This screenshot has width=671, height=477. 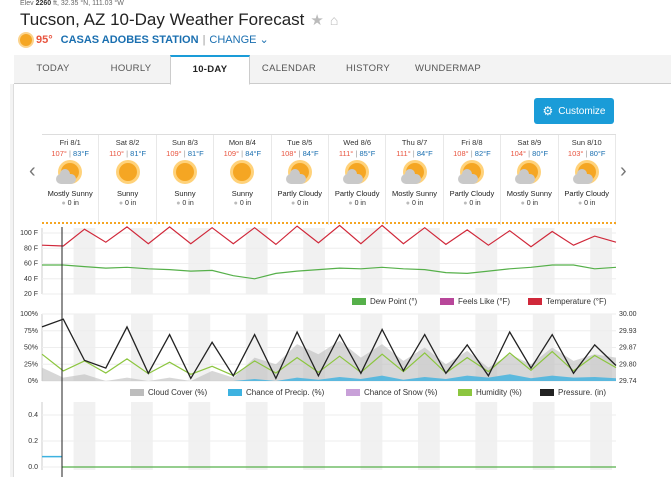 I want to click on high-temp: 108°, so click(x=288, y=153).